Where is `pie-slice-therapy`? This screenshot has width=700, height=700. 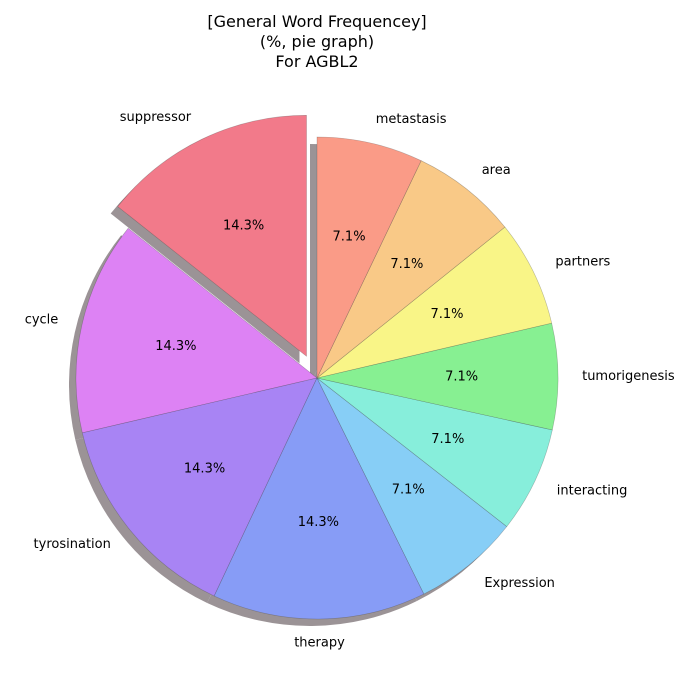 pie-slice-therapy is located at coordinates (319, 498).